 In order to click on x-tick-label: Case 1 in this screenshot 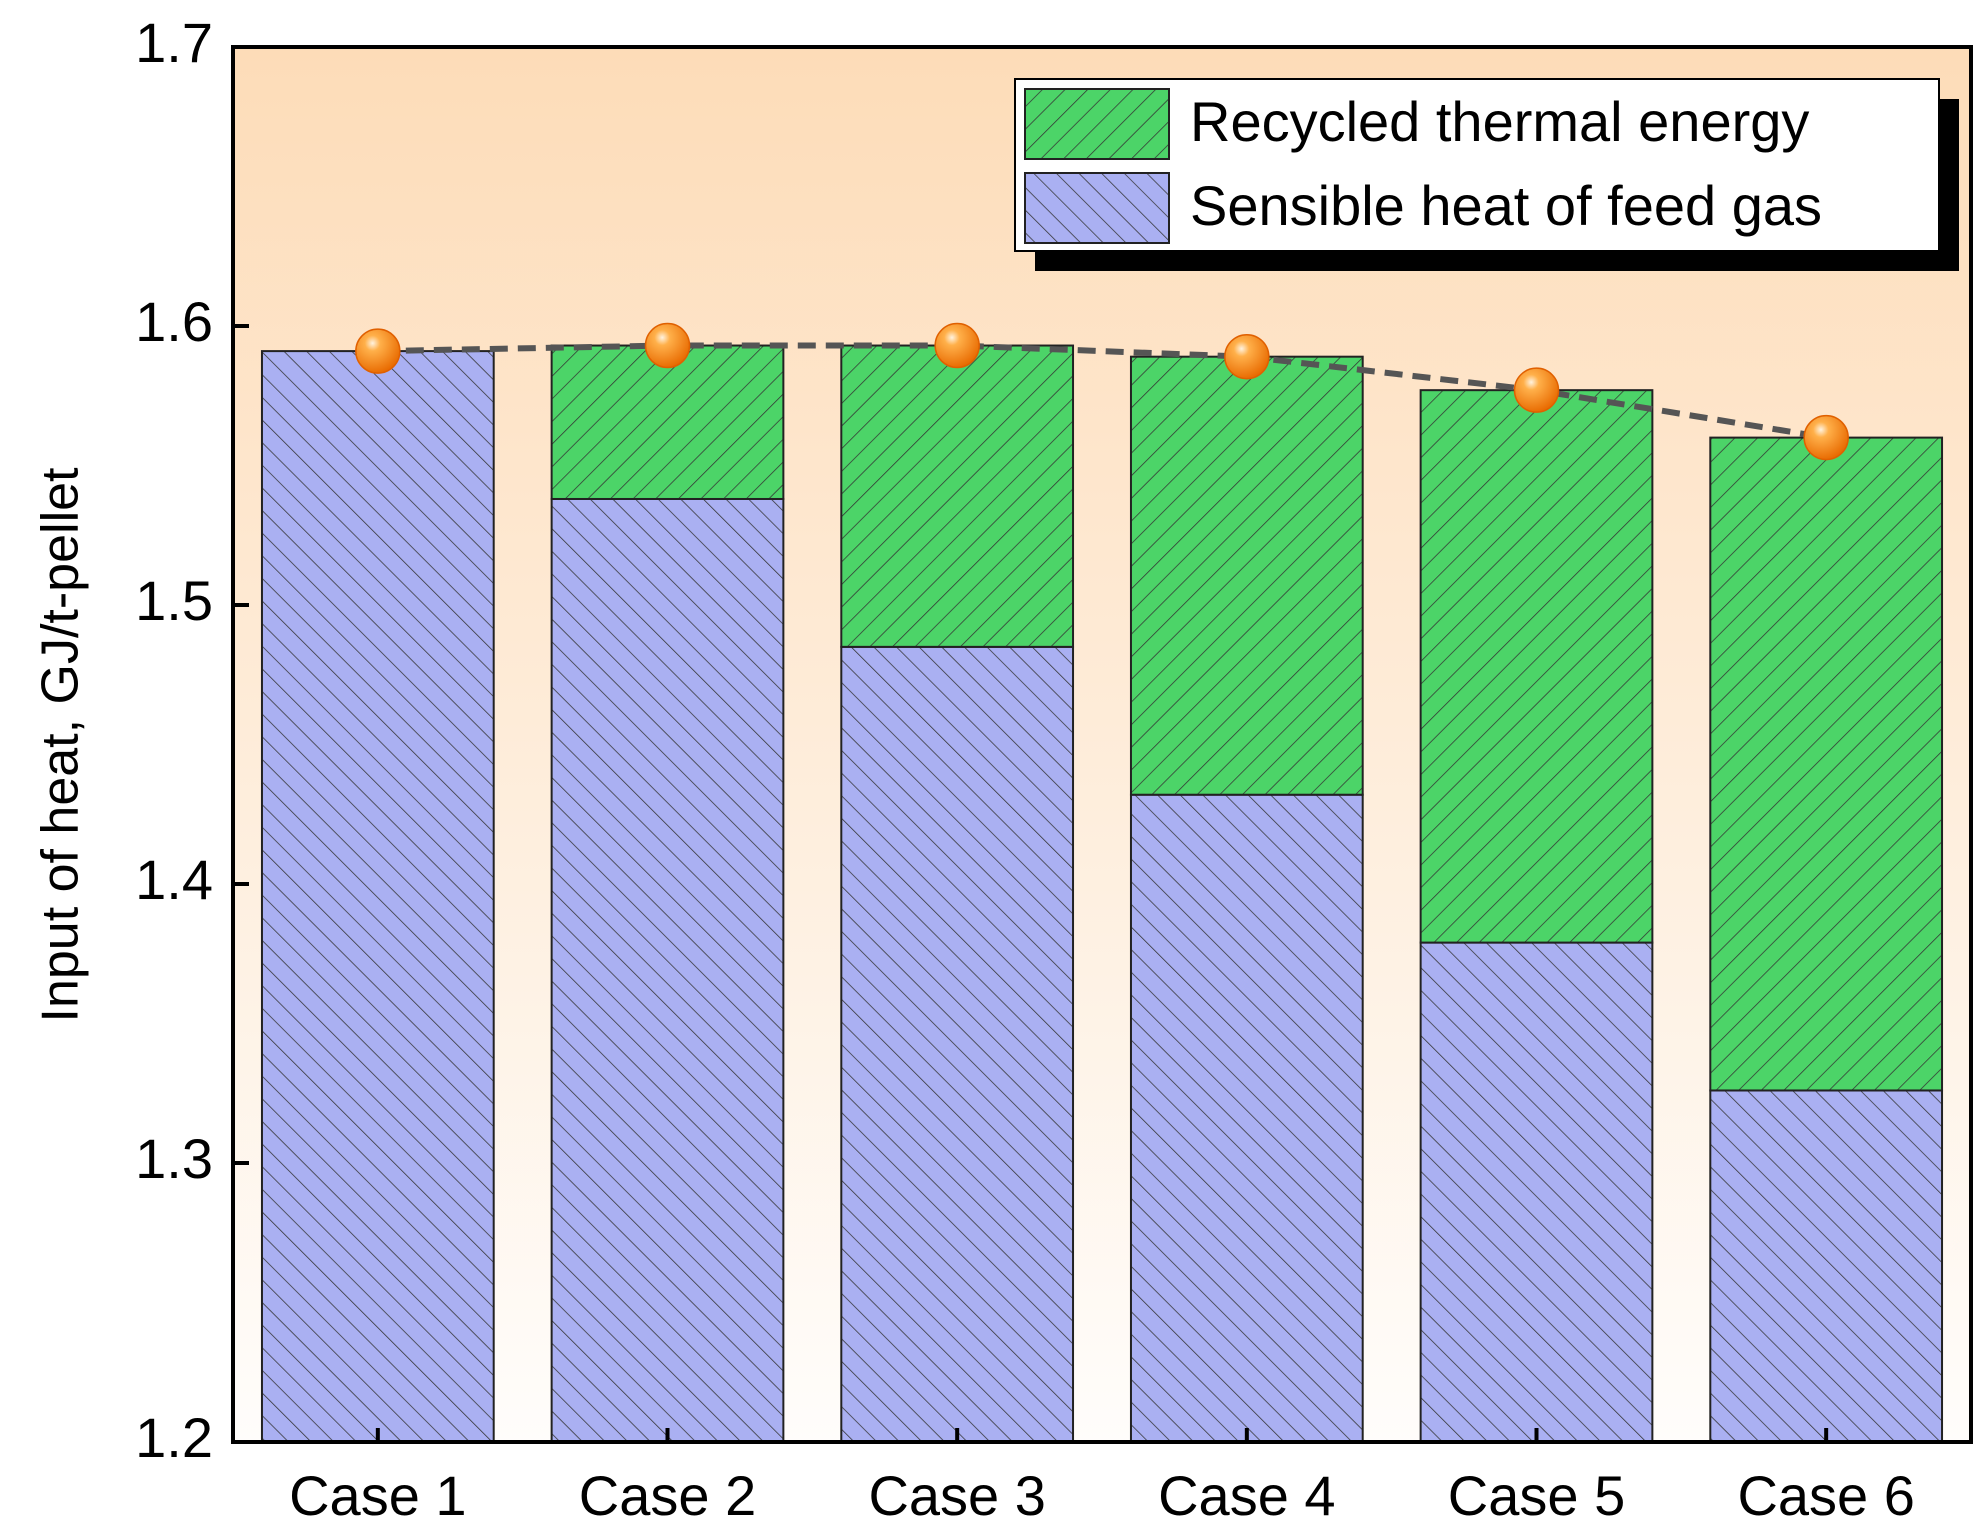, I will do `click(377, 1495)`.